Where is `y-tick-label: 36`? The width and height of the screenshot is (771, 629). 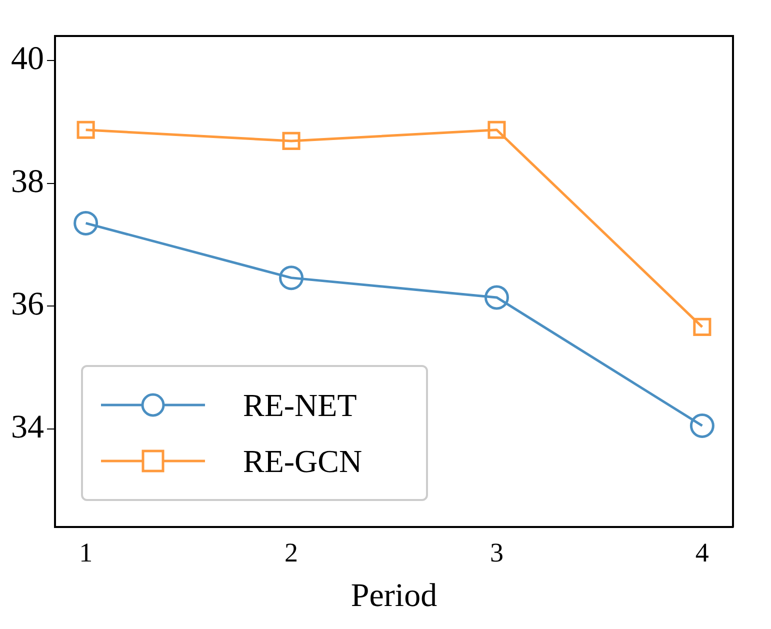
y-tick-label: 36 is located at coordinates (27, 304).